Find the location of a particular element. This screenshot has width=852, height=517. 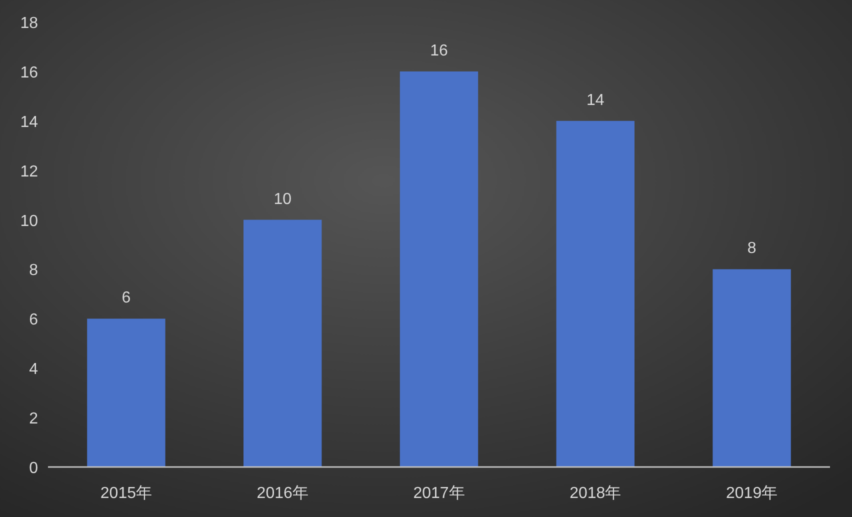

y-tick-label: 12 is located at coordinates (29, 171).